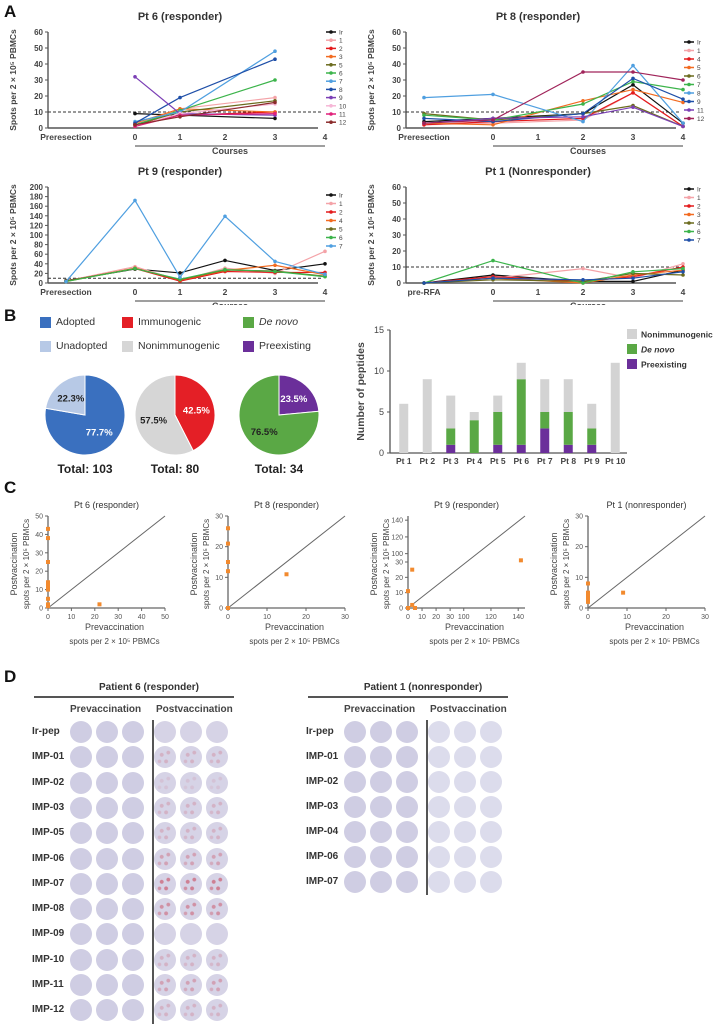 This screenshot has height=1024, width=718. Describe the element at coordinates (118, 617) in the screenshot. I see `x-tick-label: 30` at that location.